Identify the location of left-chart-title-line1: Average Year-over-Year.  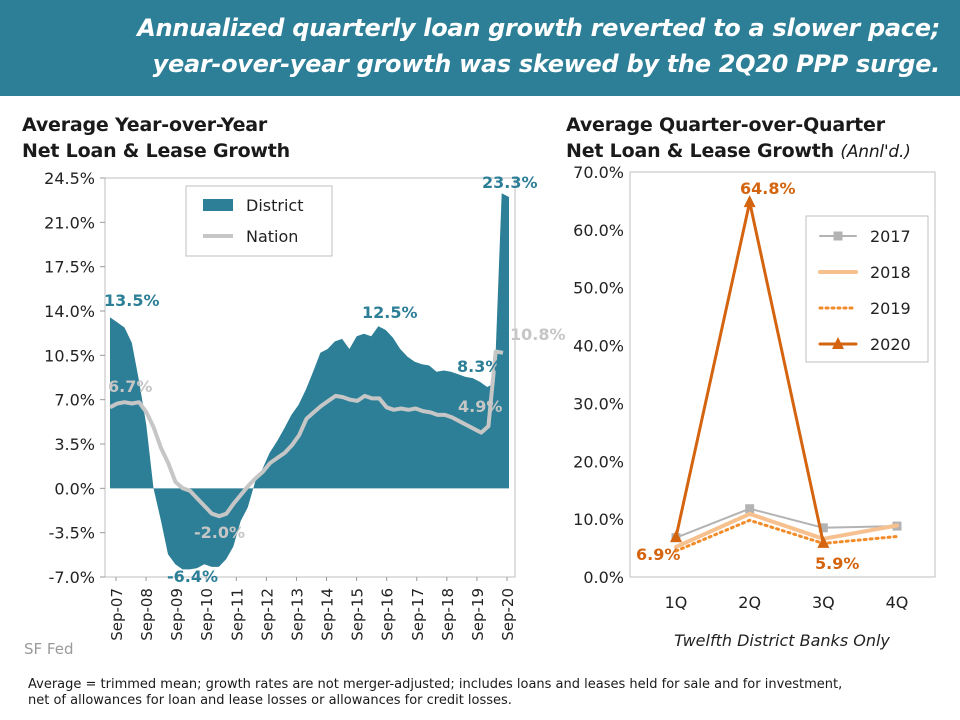
(145, 125).